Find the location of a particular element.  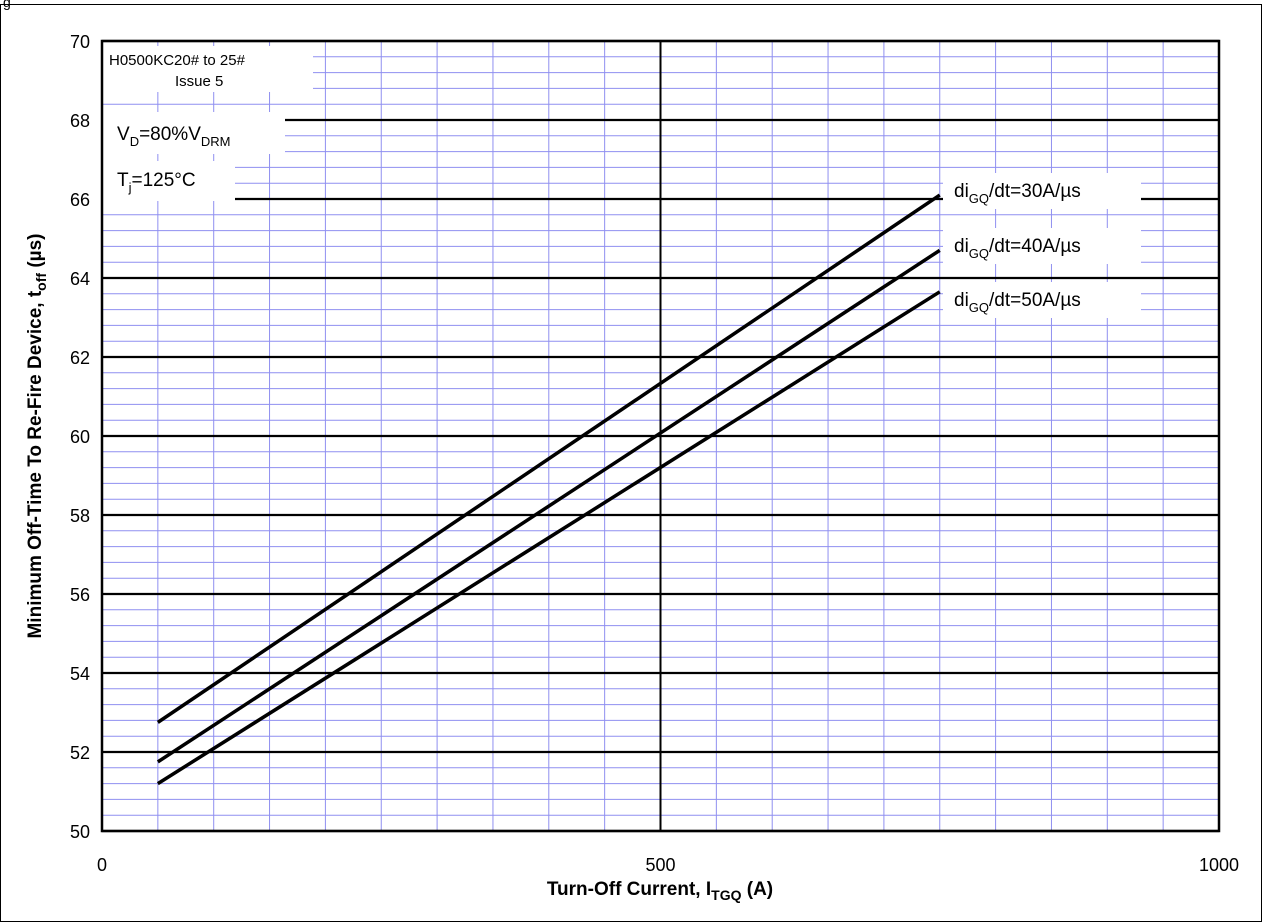

svg-text: diGQ/dt=50A/µs is located at coordinates (1017, 302).